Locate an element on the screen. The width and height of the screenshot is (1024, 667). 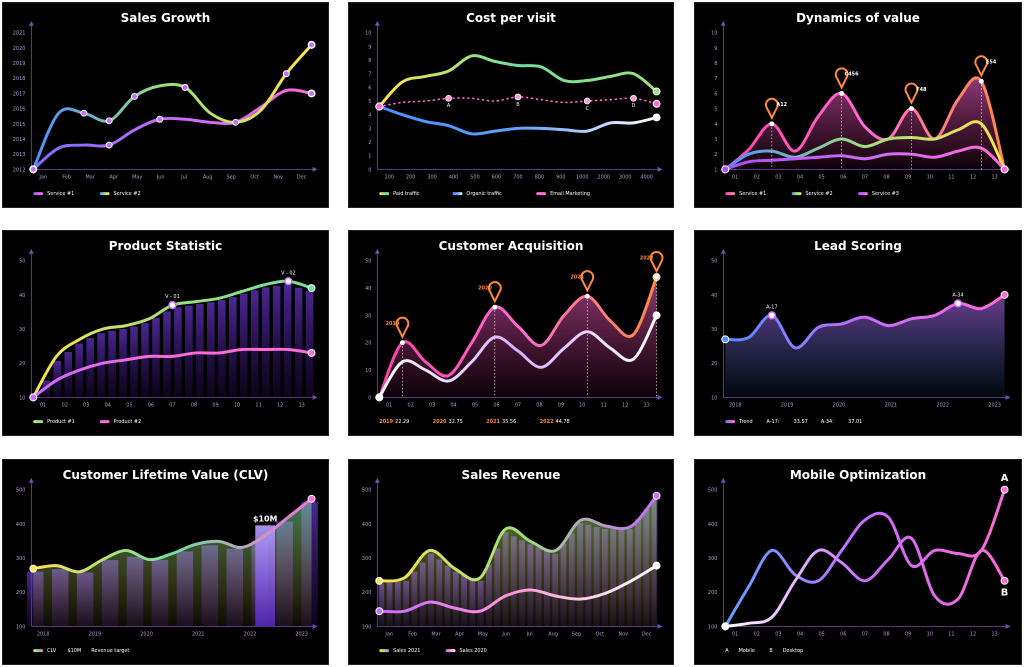
pin-icon is located at coordinates (841, 78).